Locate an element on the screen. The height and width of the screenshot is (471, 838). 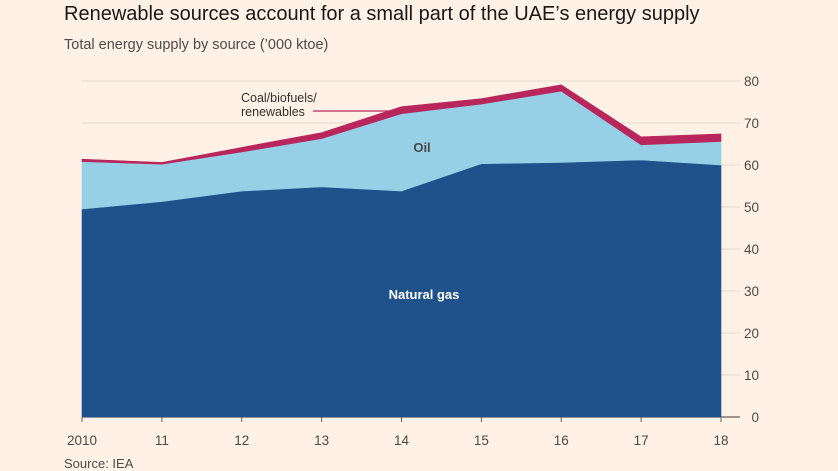
series-label-coal-line2: renewables is located at coordinates (273, 112).